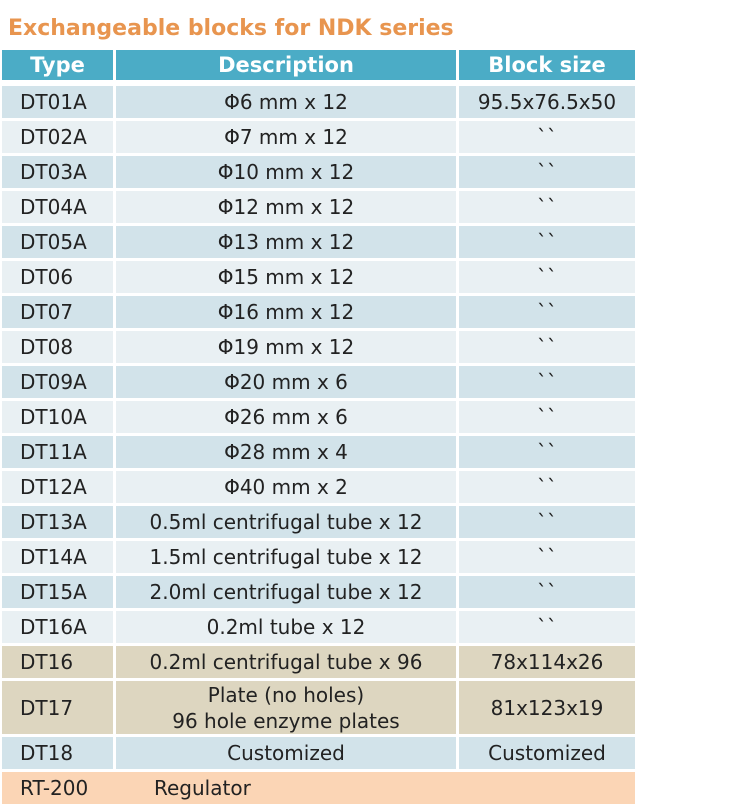 This screenshot has height=808, width=735. Describe the element at coordinates (286, 277) in the screenshot. I see `cell: Φ15 mm x 12` at that location.